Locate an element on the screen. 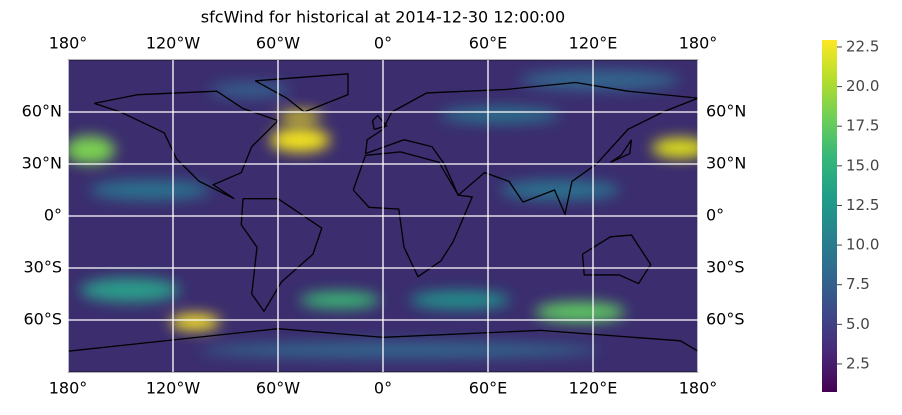 This screenshot has height=415, width=902. x-tick-label-bottom: 60°W is located at coordinates (278, 388).